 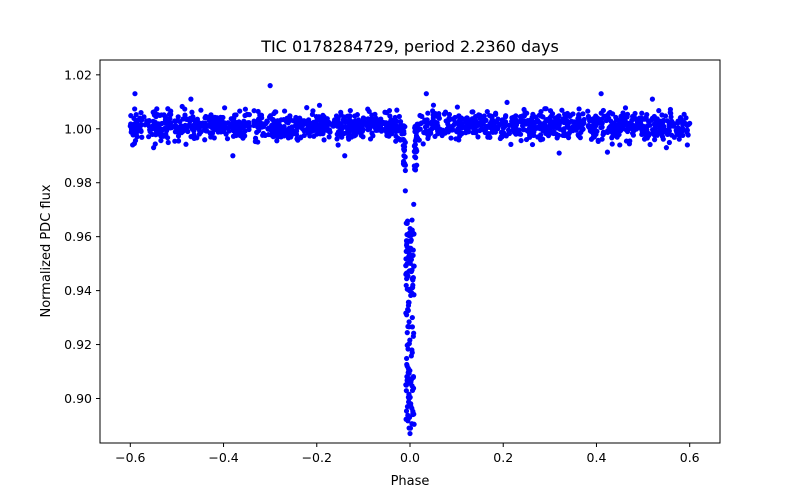 What do you see at coordinates (78, 290) in the screenshot?
I see `y-tick-label: 0.94` at bounding box center [78, 290].